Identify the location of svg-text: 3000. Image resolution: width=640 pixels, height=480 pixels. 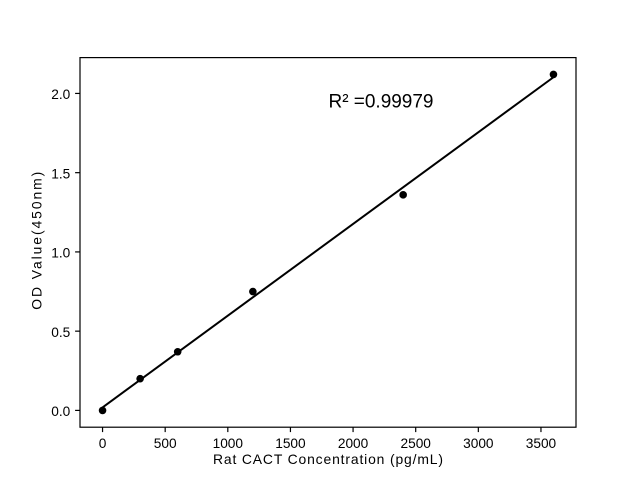
(478, 443).